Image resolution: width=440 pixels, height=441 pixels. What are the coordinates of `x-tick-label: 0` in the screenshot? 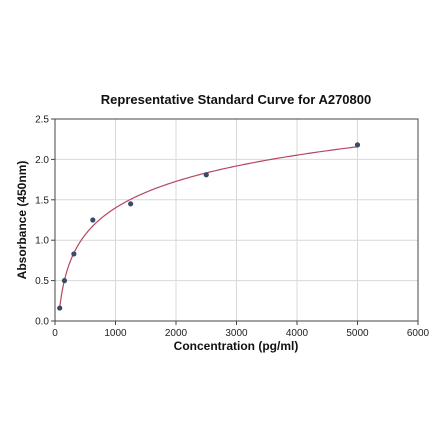 It's located at (55, 333).